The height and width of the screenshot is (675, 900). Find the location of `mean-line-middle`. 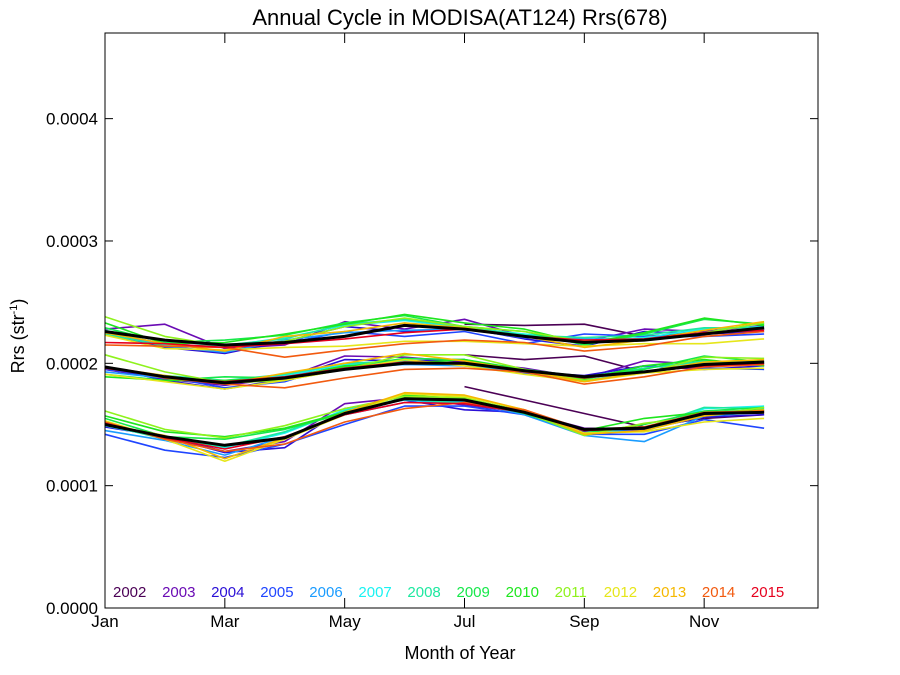

mean-line-middle is located at coordinates (434, 372).